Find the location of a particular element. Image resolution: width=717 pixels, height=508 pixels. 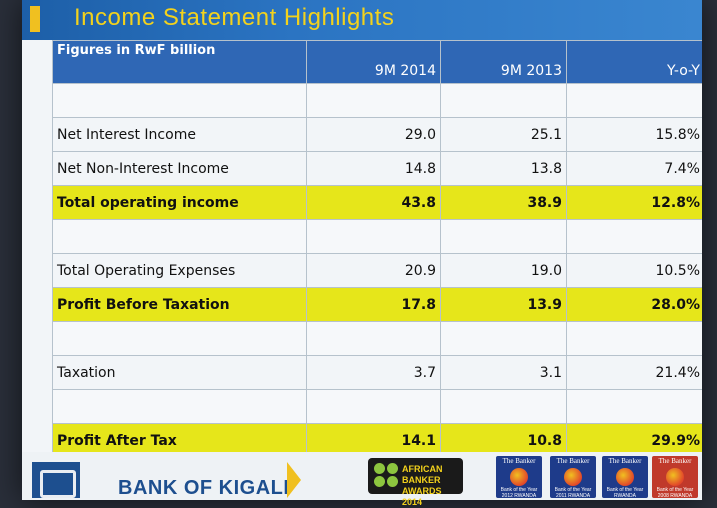

african-banker-award-logo: AFRICAN BANKER AWARDS 2014 is located at coordinates (415, 476).